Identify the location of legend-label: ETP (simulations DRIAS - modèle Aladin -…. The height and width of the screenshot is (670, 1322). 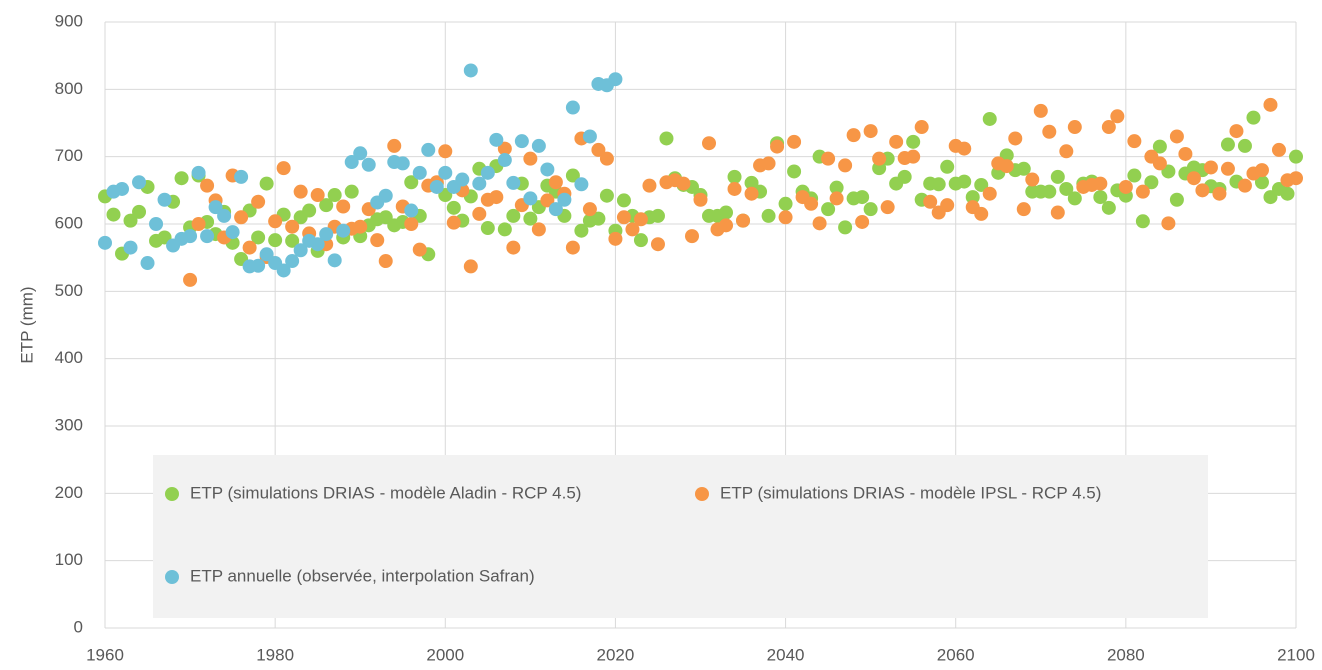
(385, 492).